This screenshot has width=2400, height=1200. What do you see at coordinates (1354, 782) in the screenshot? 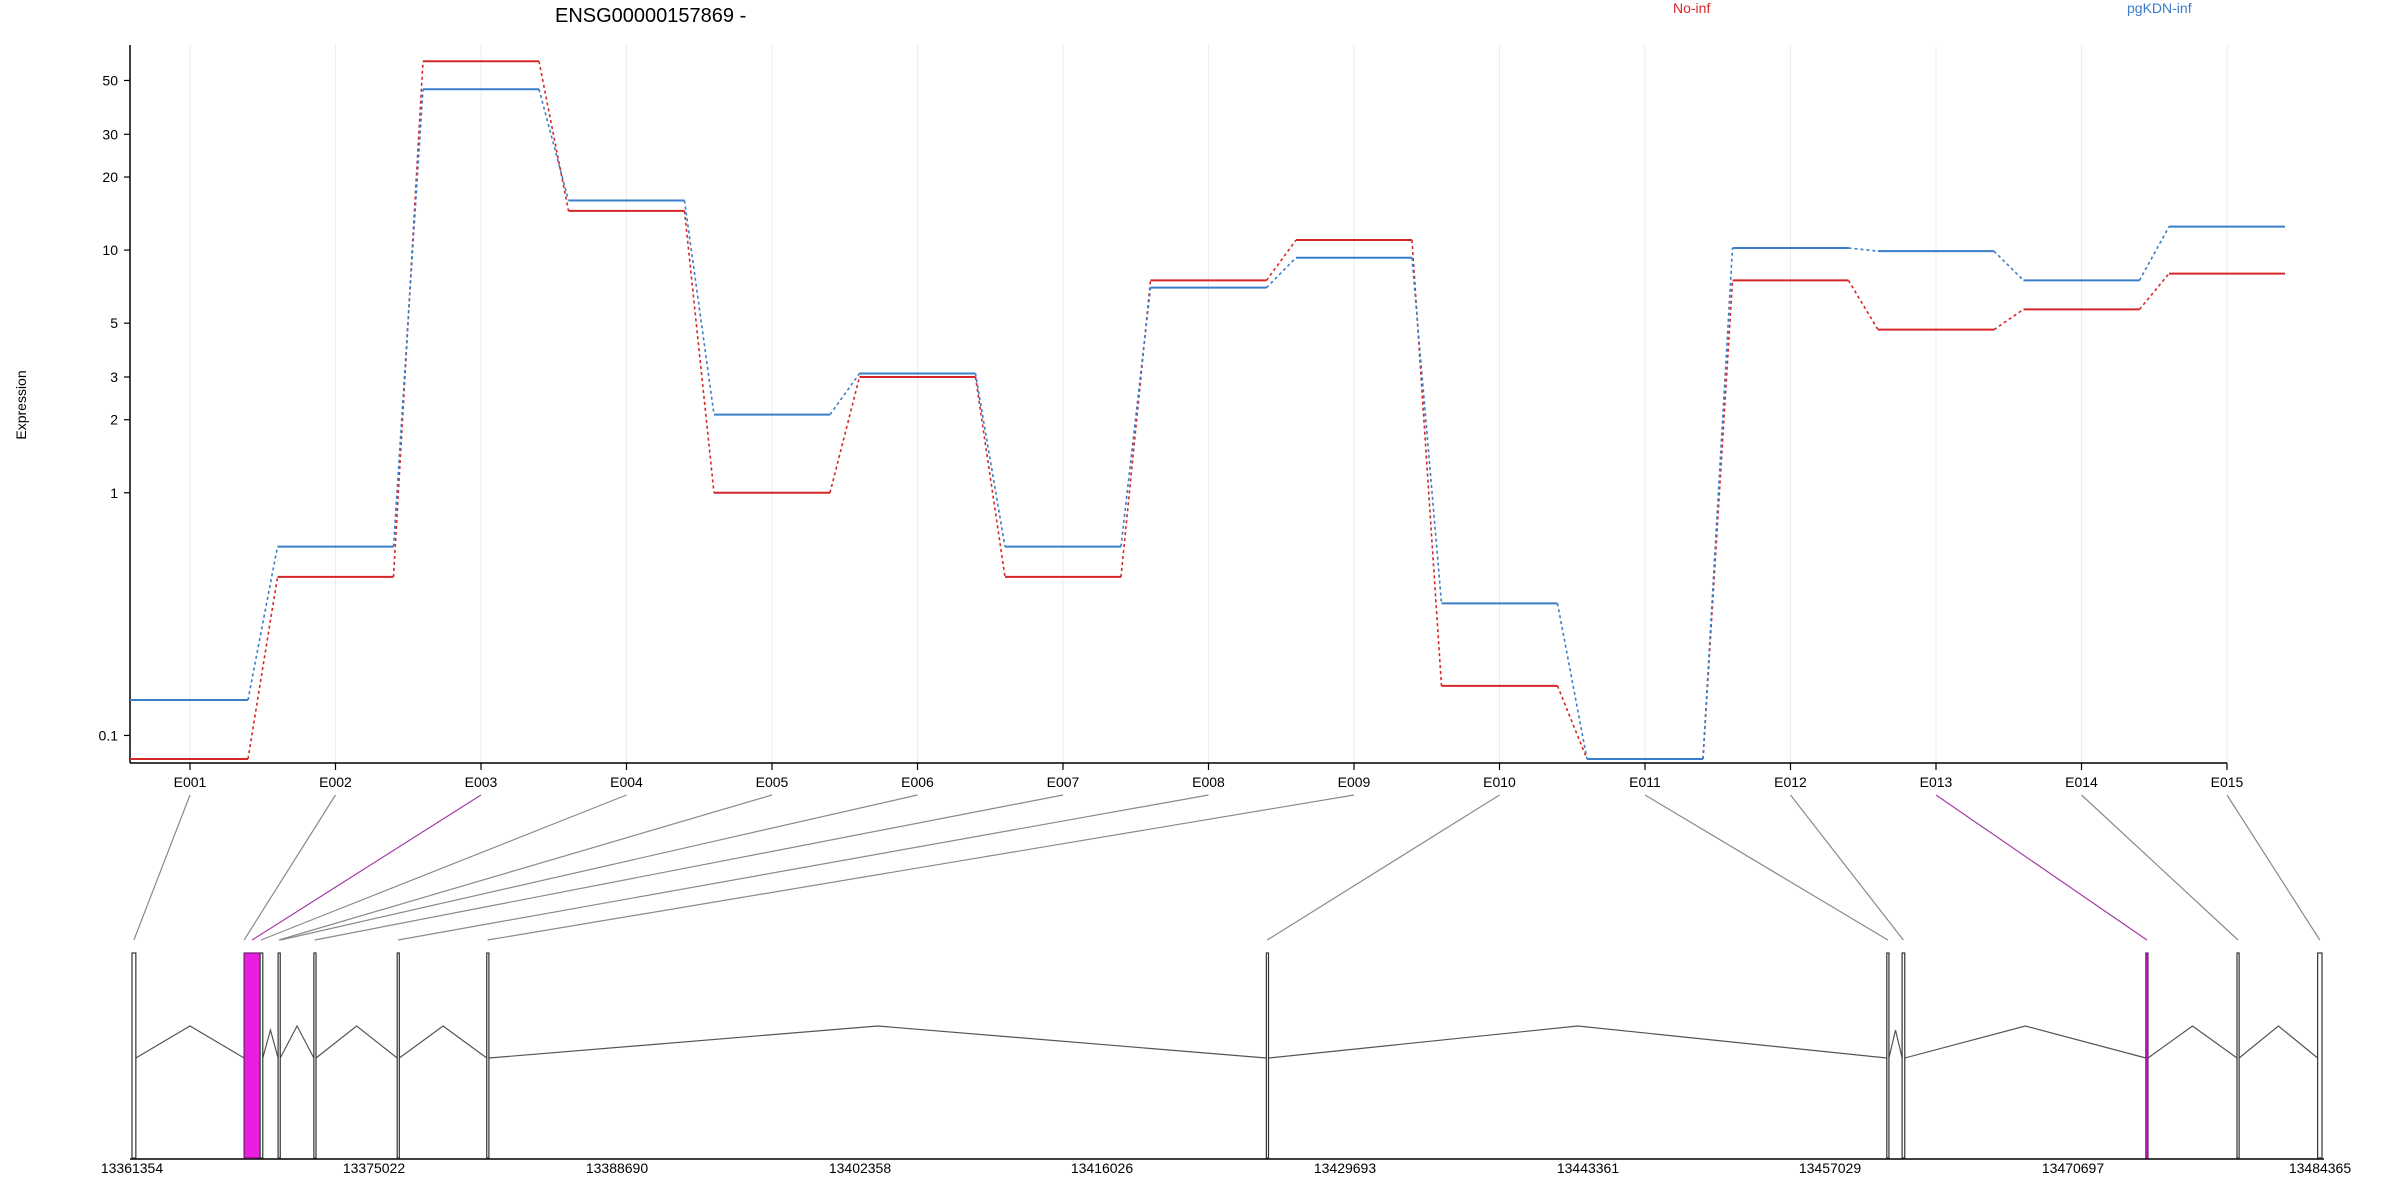
I see `x-tick-label: E009` at bounding box center [1354, 782].